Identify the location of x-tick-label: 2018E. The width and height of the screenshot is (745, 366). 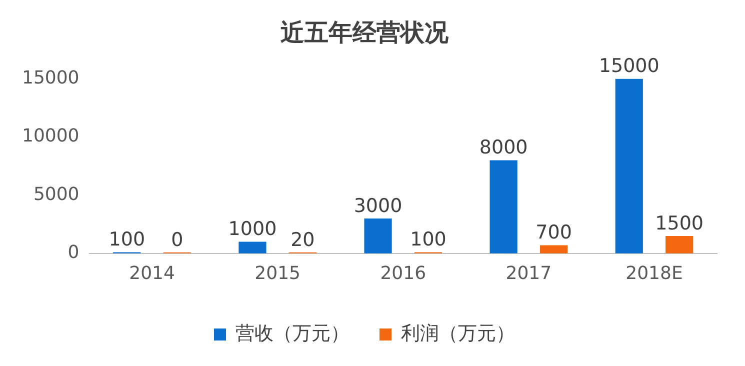
(654, 273).